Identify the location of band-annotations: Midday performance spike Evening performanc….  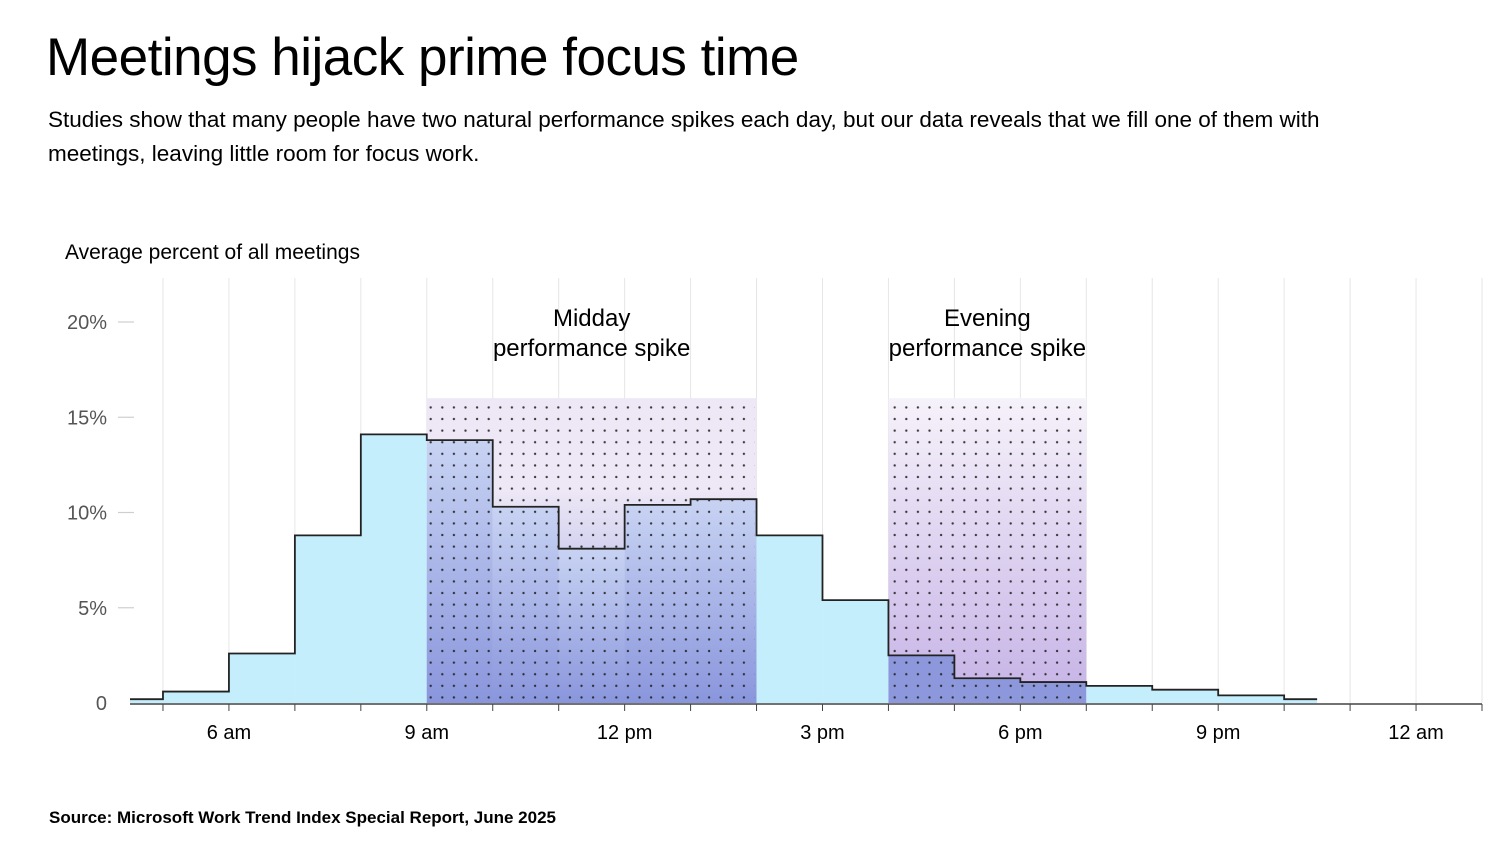
(789, 333).